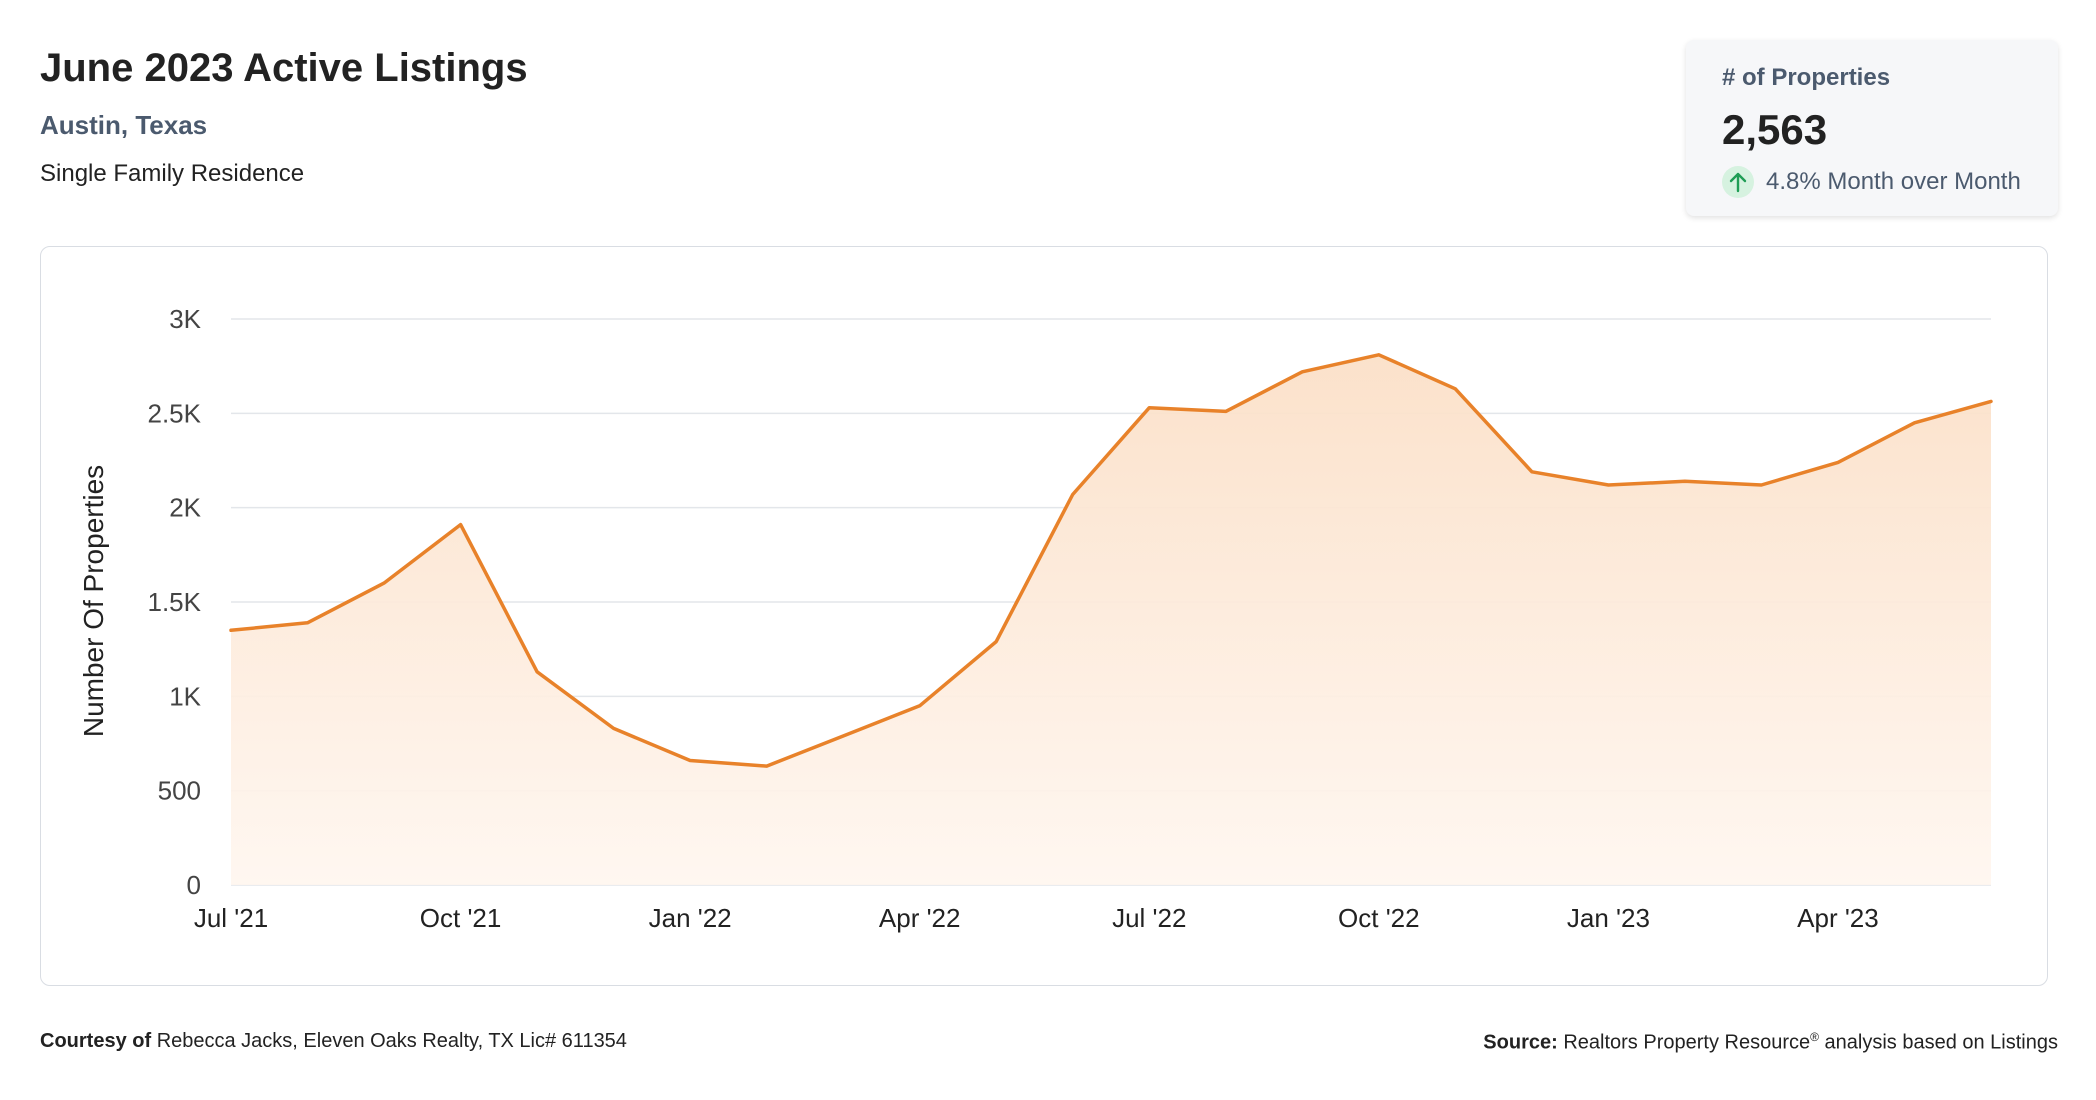 The width and height of the screenshot is (2096, 1100). What do you see at coordinates (185, 508) in the screenshot?
I see `y-tick-label: 2K` at bounding box center [185, 508].